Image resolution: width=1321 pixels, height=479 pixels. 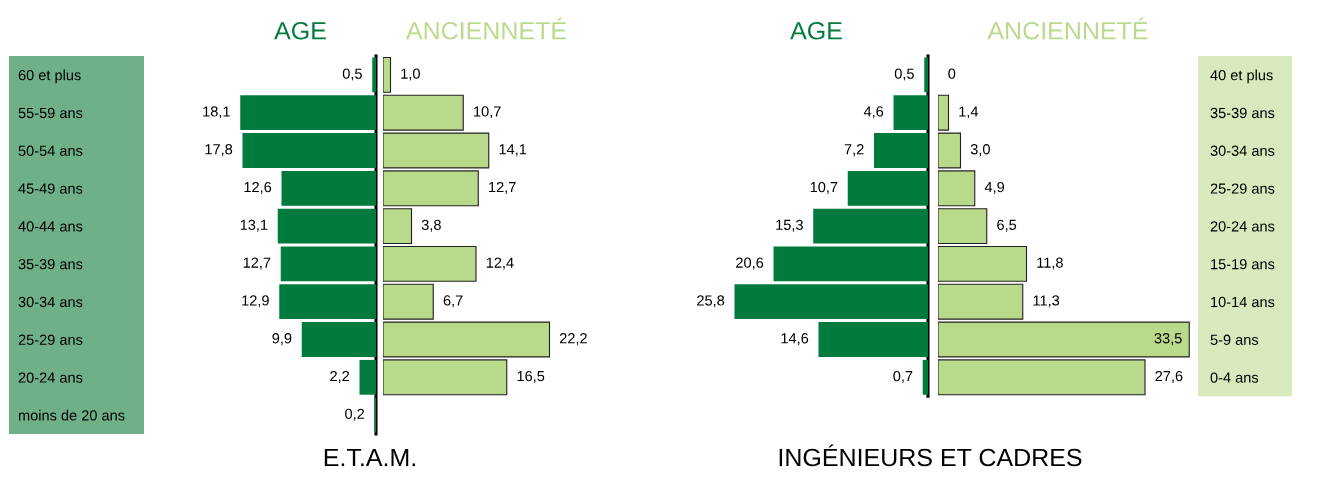 What do you see at coordinates (255, 301) in the screenshot?
I see `data-label: 12,9` at bounding box center [255, 301].